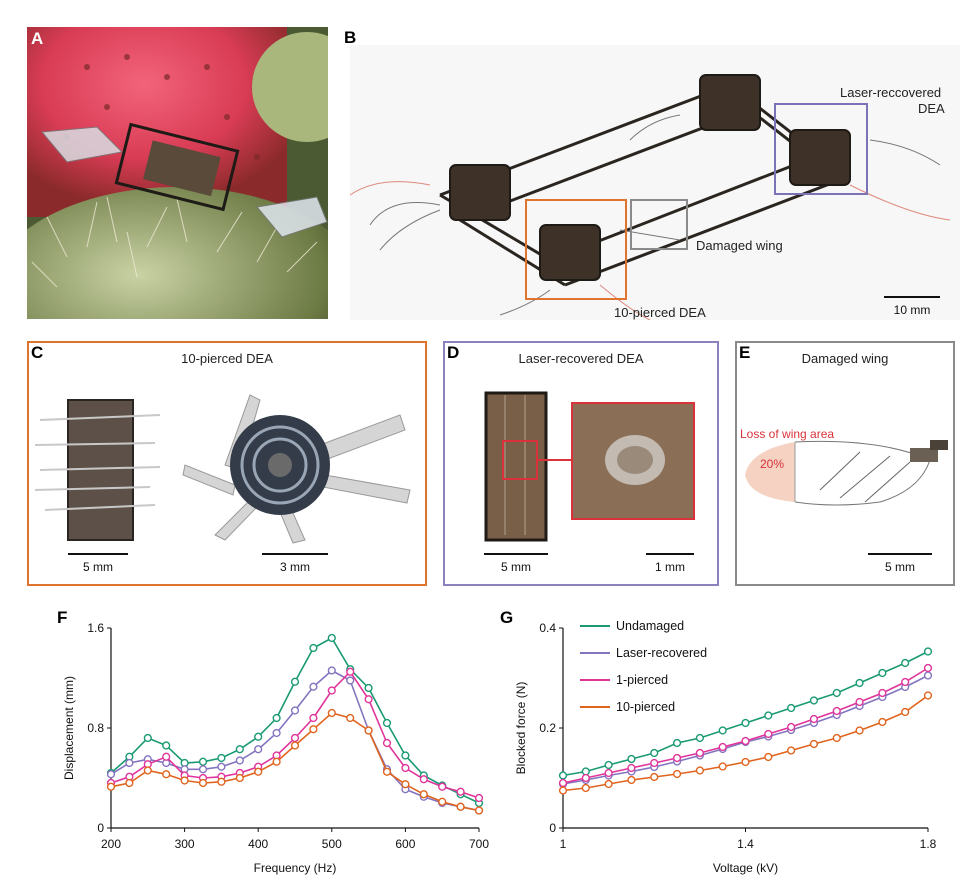  Describe the element at coordinates (563, 844) in the screenshot. I see `x-tick-label: 1` at that location.